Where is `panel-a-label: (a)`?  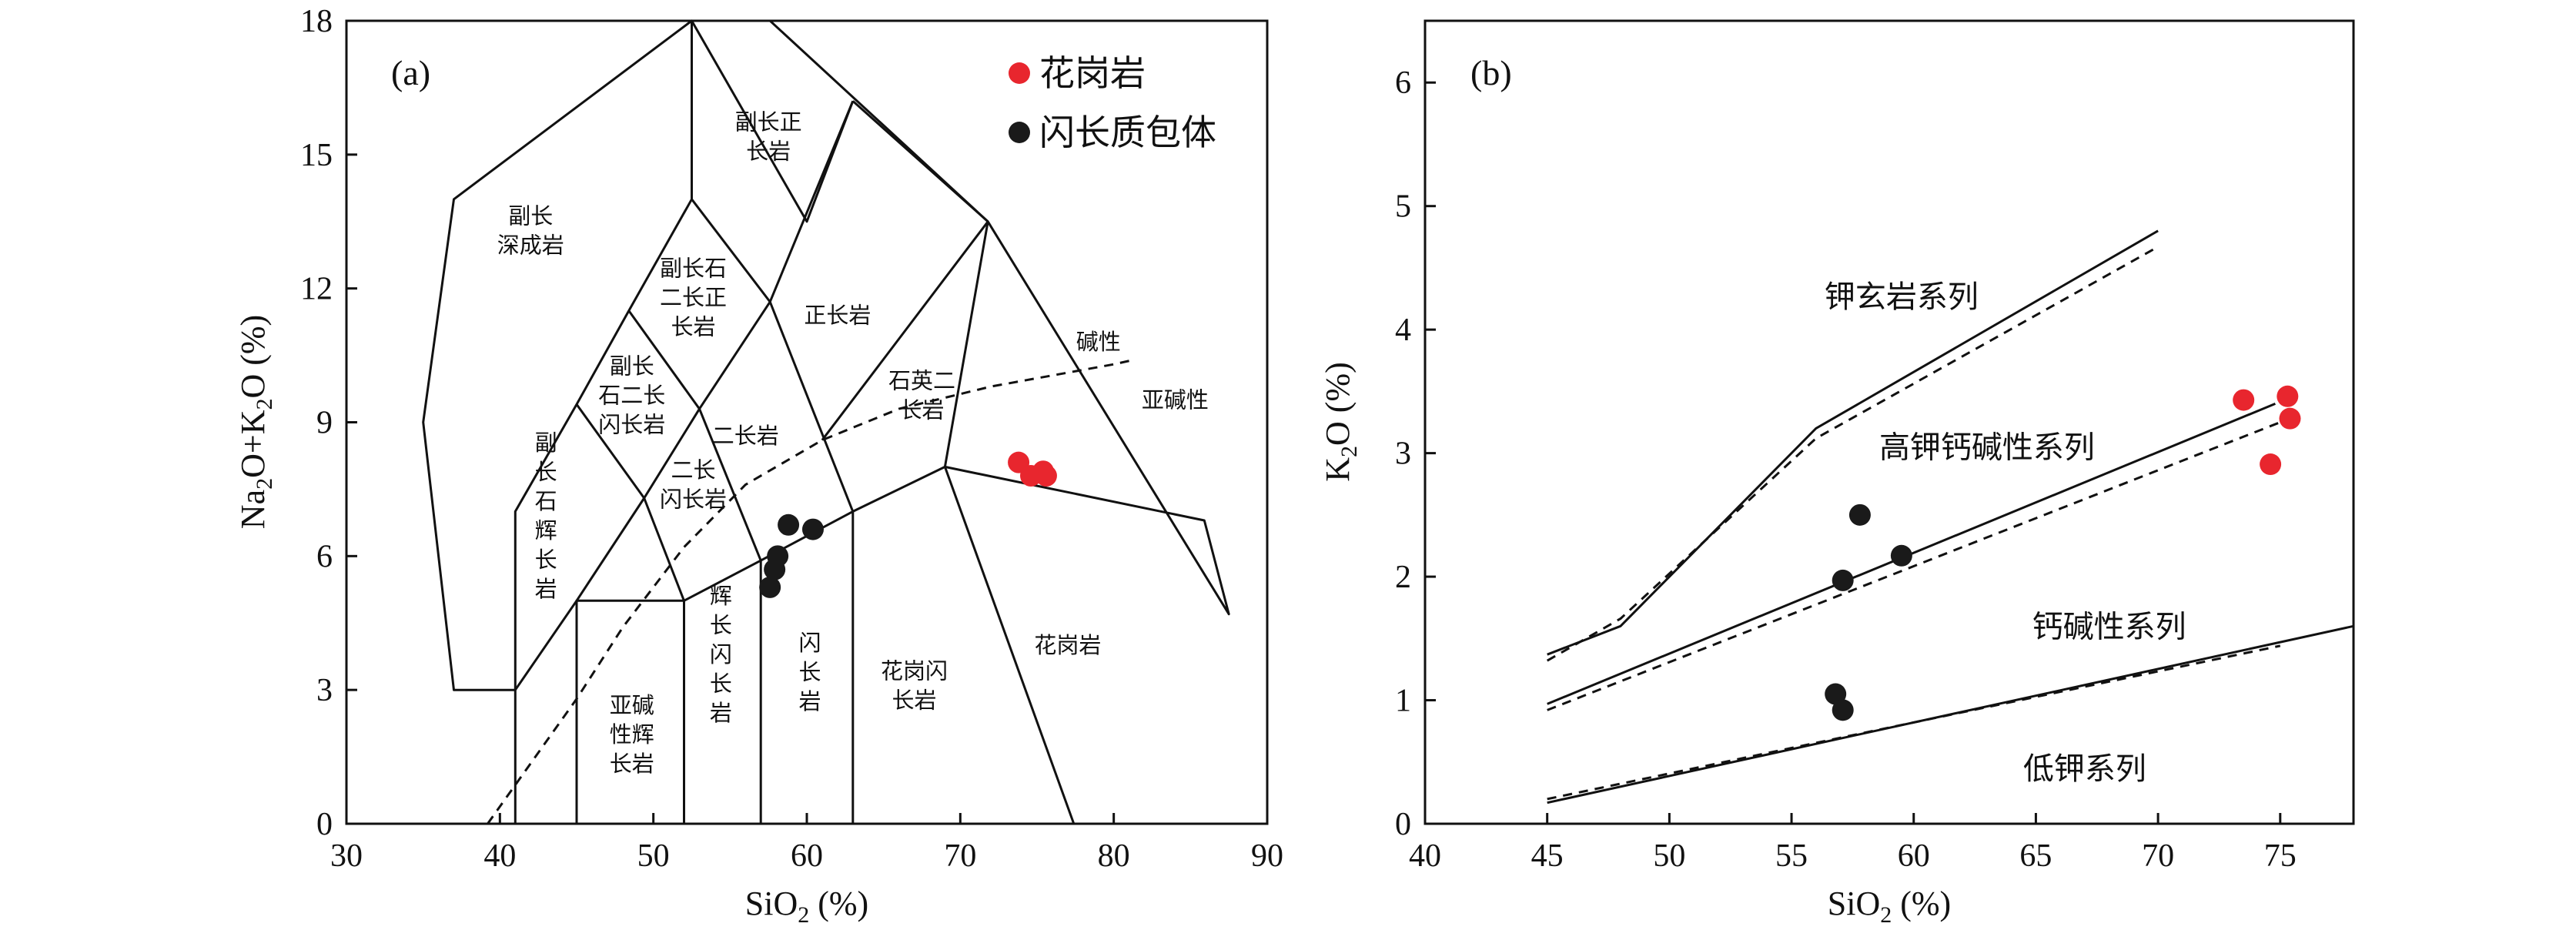 panel-a-label: (a) is located at coordinates (411, 72).